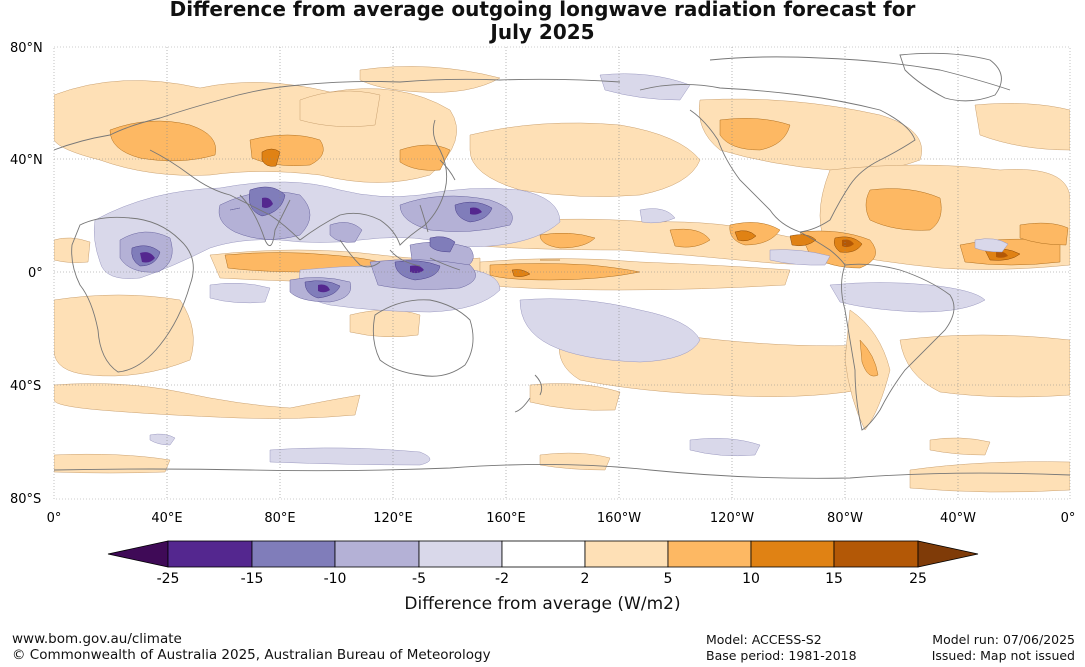 This screenshot has height=667, width=1085. Describe the element at coordinates (279, 518) in the screenshot. I see `lon-label: 80°E` at that location.